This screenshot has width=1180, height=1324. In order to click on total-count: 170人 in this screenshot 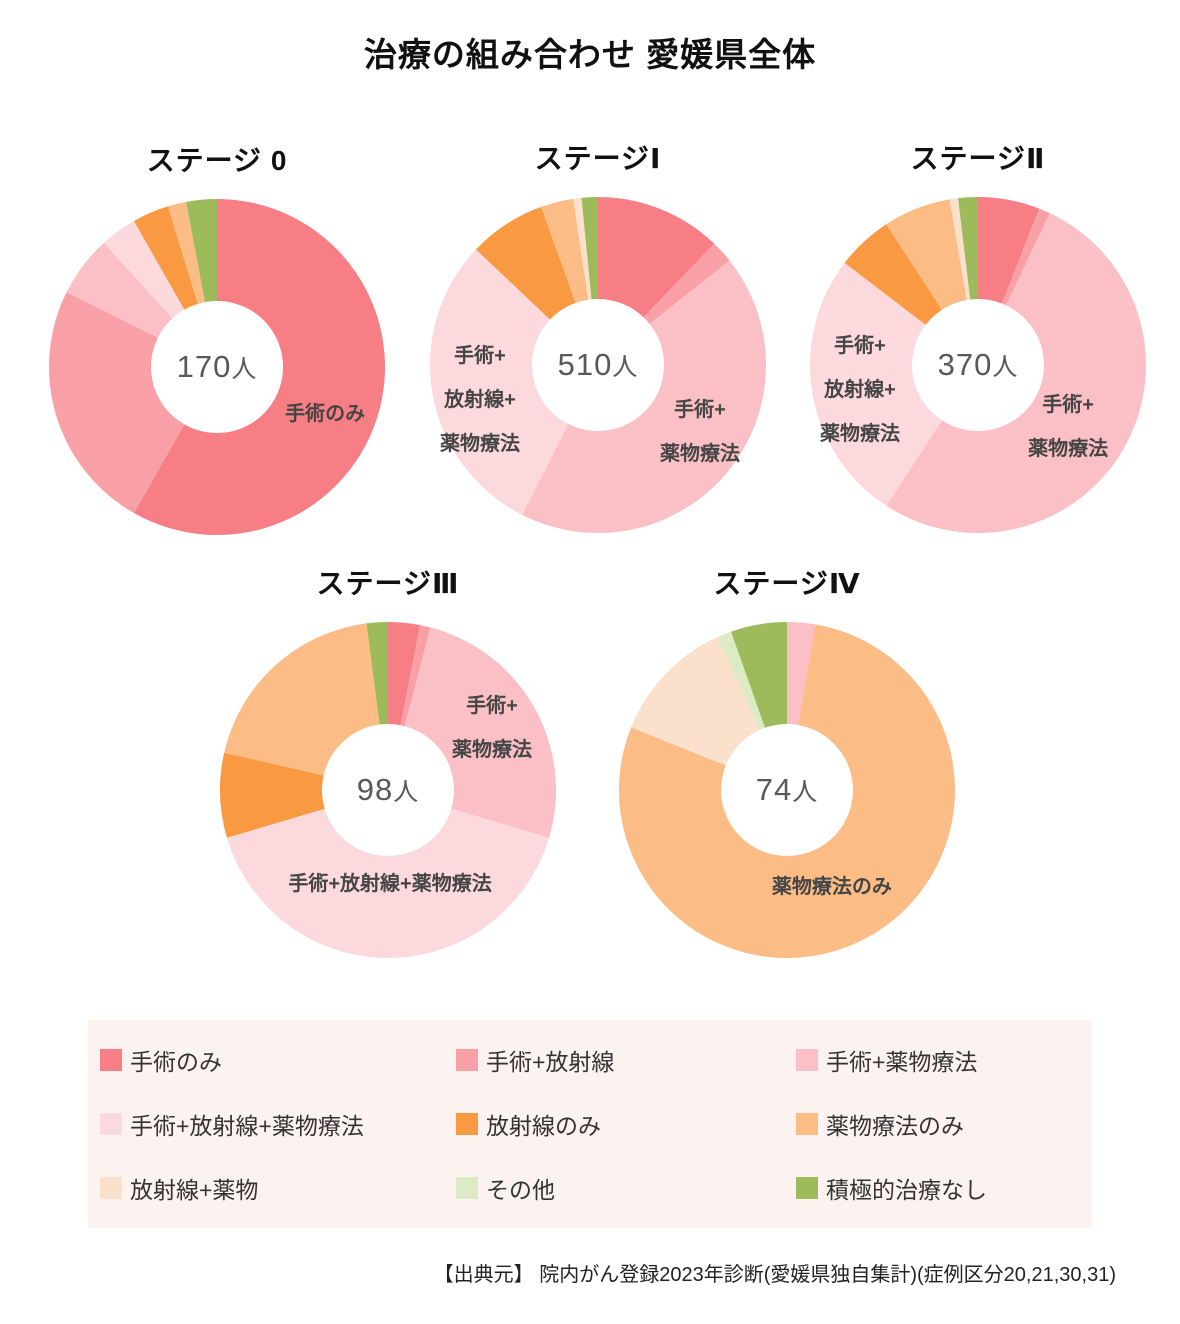, I will do `click(217, 367)`.